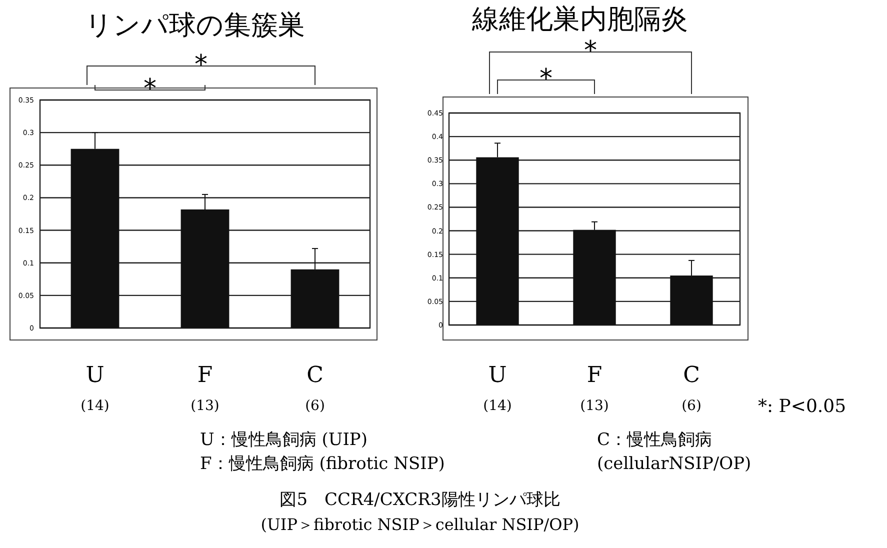 The height and width of the screenshot is (548, 887). What do you see at coordinates (284, 440) in the screenshot?
I see `text: U：慢性鳥飼病 (UIP)` at bounding box center [284, 440].